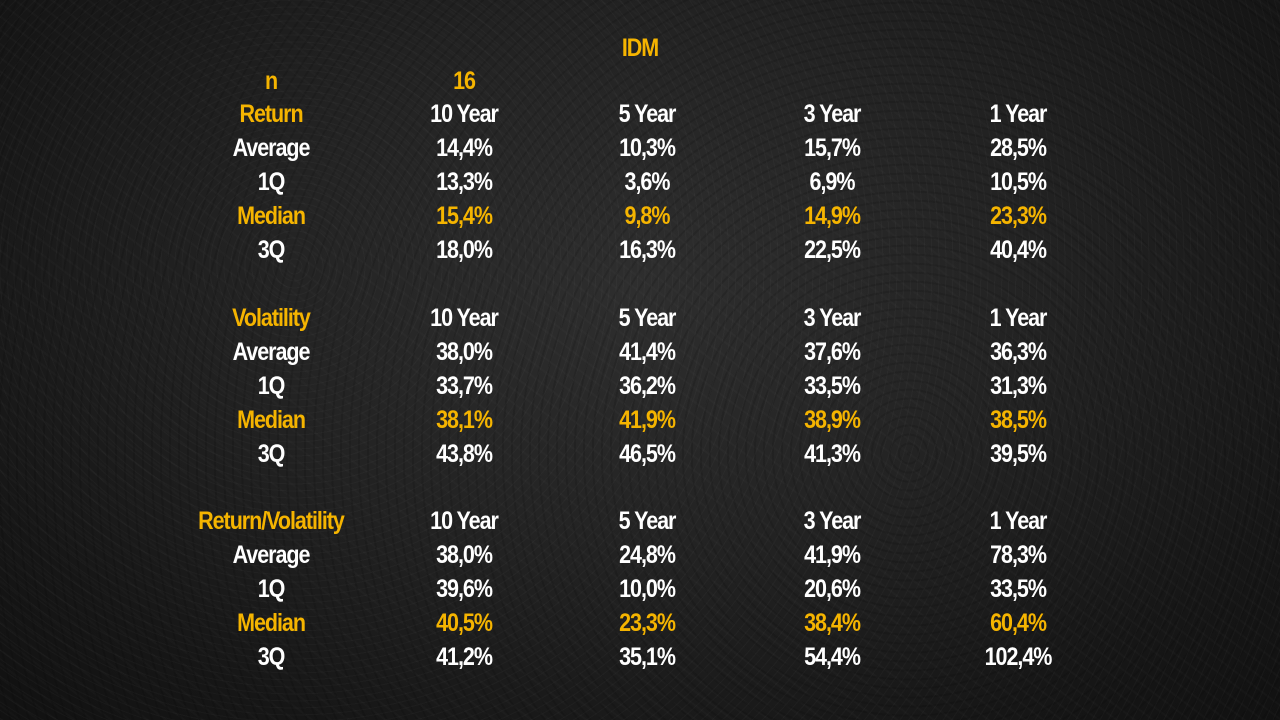 Image resolution: width=1280 pixels, height=720 pixels. Describe the element at coordinates (647, 114) in the screenshot. I see `return-column-header: 5 Year` at that location.